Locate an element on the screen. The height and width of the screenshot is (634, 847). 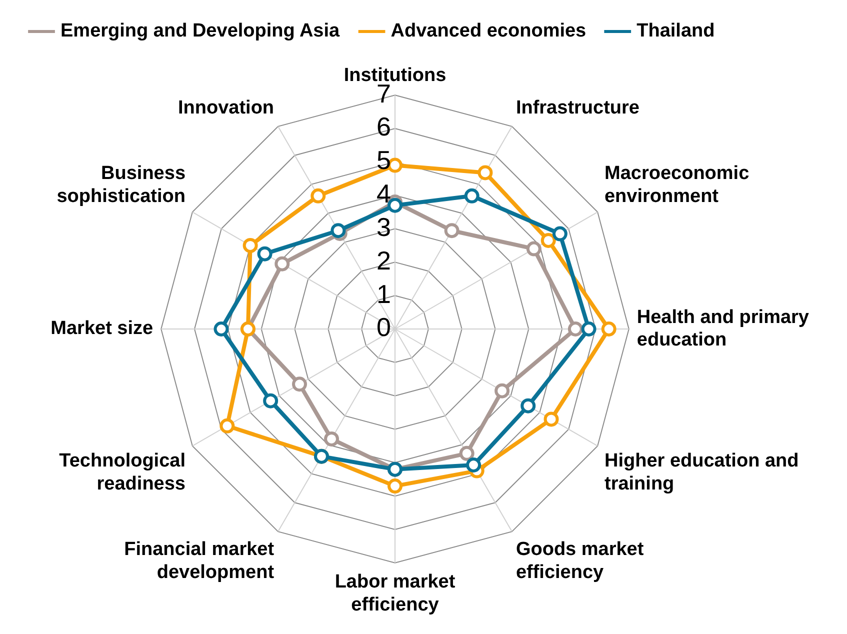
spoke-label: Macroeconomic environment is located at coordinates (677, 185).